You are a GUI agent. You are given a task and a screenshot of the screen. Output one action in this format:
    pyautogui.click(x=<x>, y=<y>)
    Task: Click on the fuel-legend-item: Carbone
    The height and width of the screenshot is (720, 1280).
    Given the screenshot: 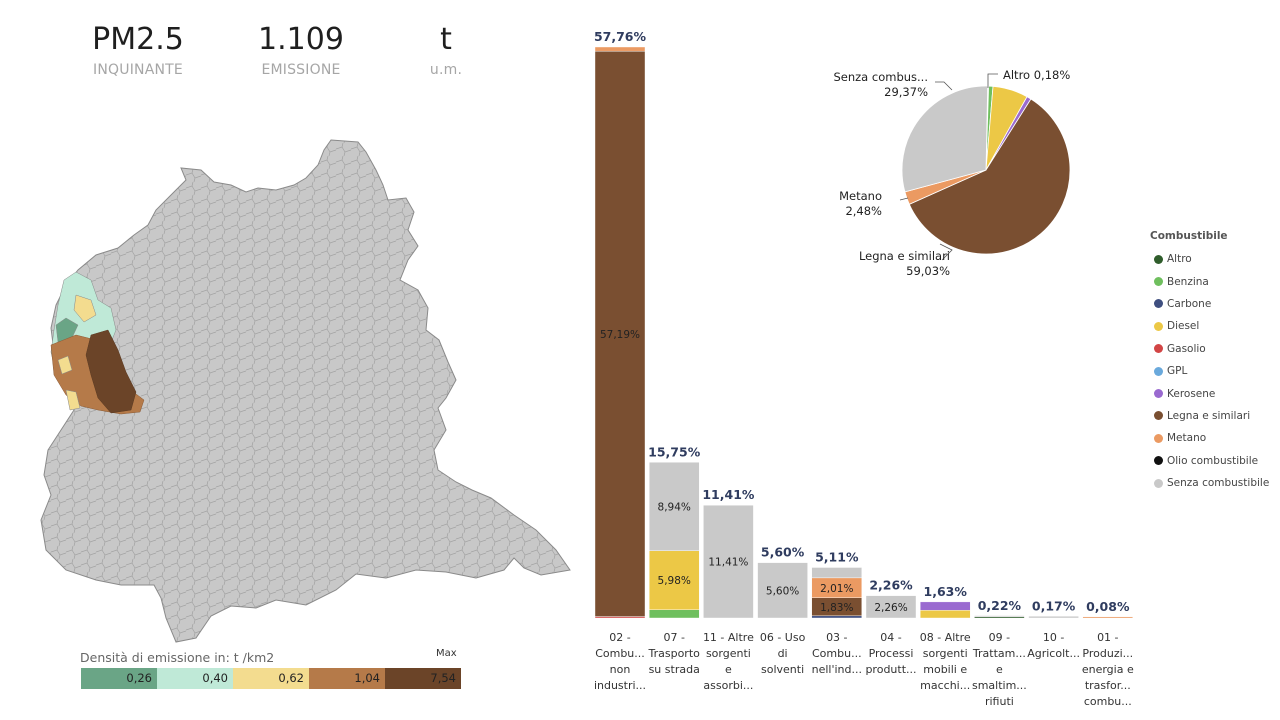 What is the action you would take?
    pyautogui.click(x=1212, y=304)
    